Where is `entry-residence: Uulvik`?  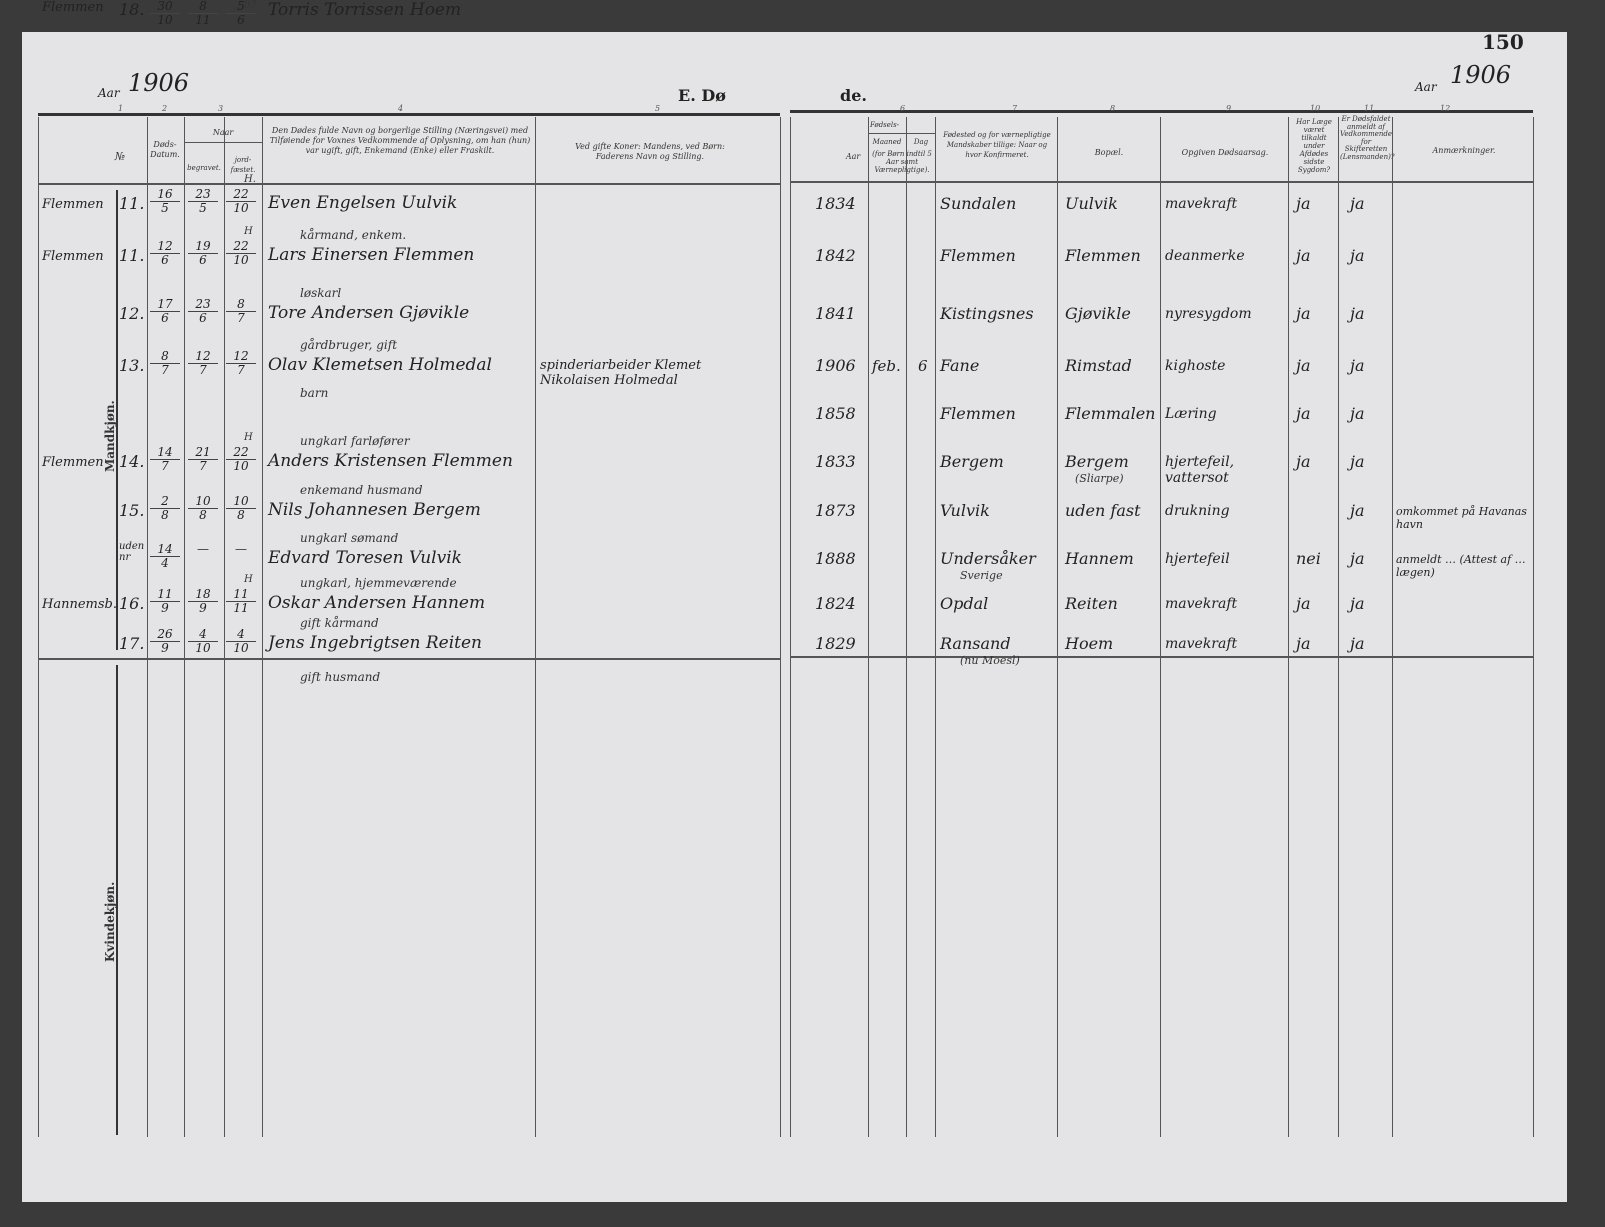
entry-residence: Uulvik is located at coordinates (1091, 203).